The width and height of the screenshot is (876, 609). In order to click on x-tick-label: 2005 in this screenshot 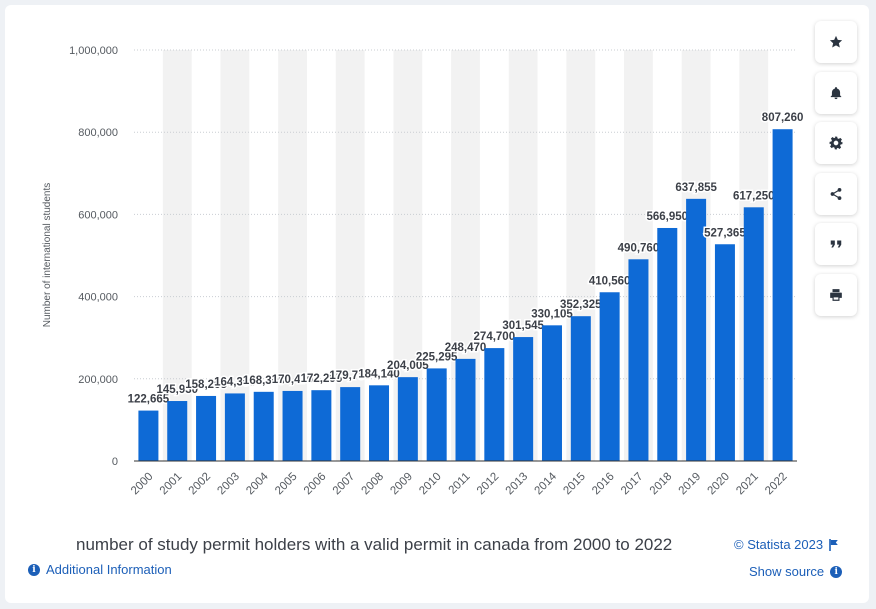, I will do `click(286, 484)`.